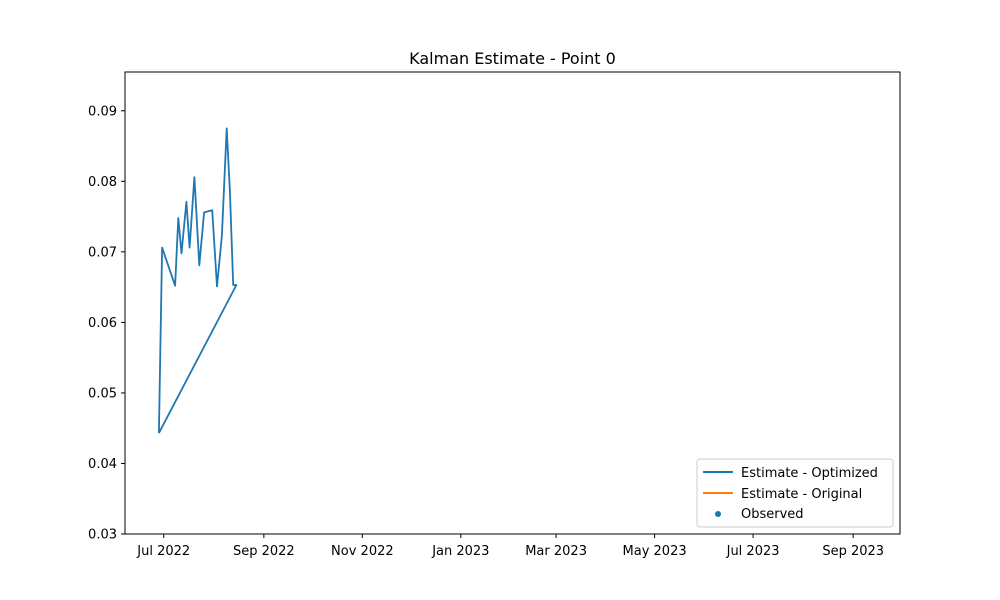 The height and width of the screenshot is (600, 1000). Describe the element at coordinates (853, 551) in the screenshot. I see `x-tick-label: Sep 2023` at that location.